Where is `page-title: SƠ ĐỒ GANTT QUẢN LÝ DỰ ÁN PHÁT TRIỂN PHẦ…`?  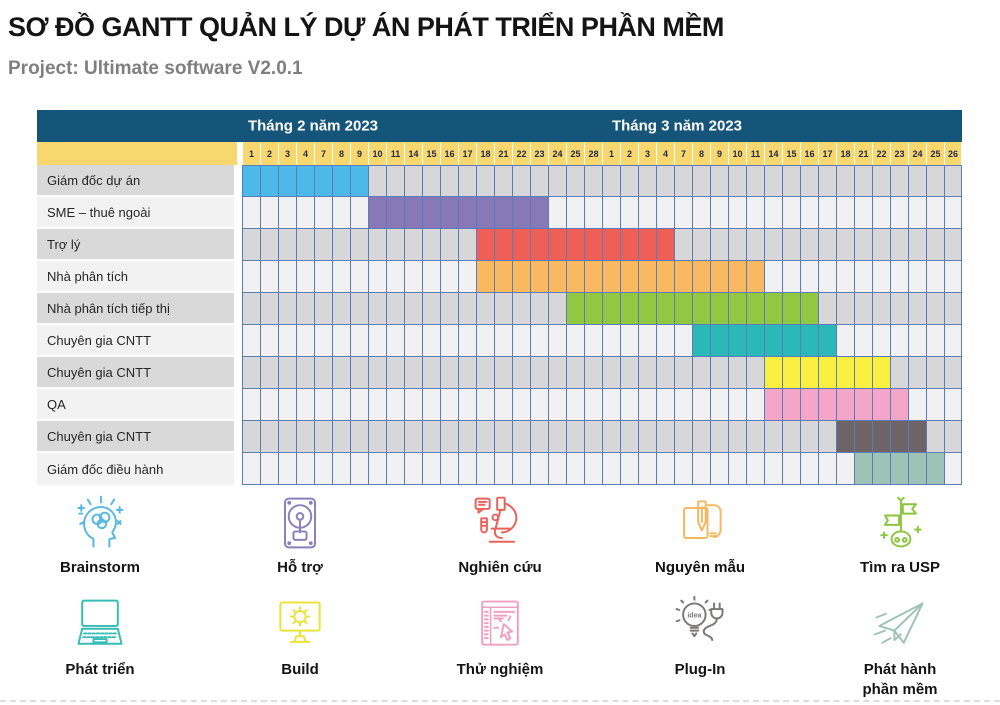
page-title: SƠ ĐỒ GANTT QUẢN LÝ DỰ ÁN PHÁT TRIỂN PHẦ… is located at coordinates (366, 27).